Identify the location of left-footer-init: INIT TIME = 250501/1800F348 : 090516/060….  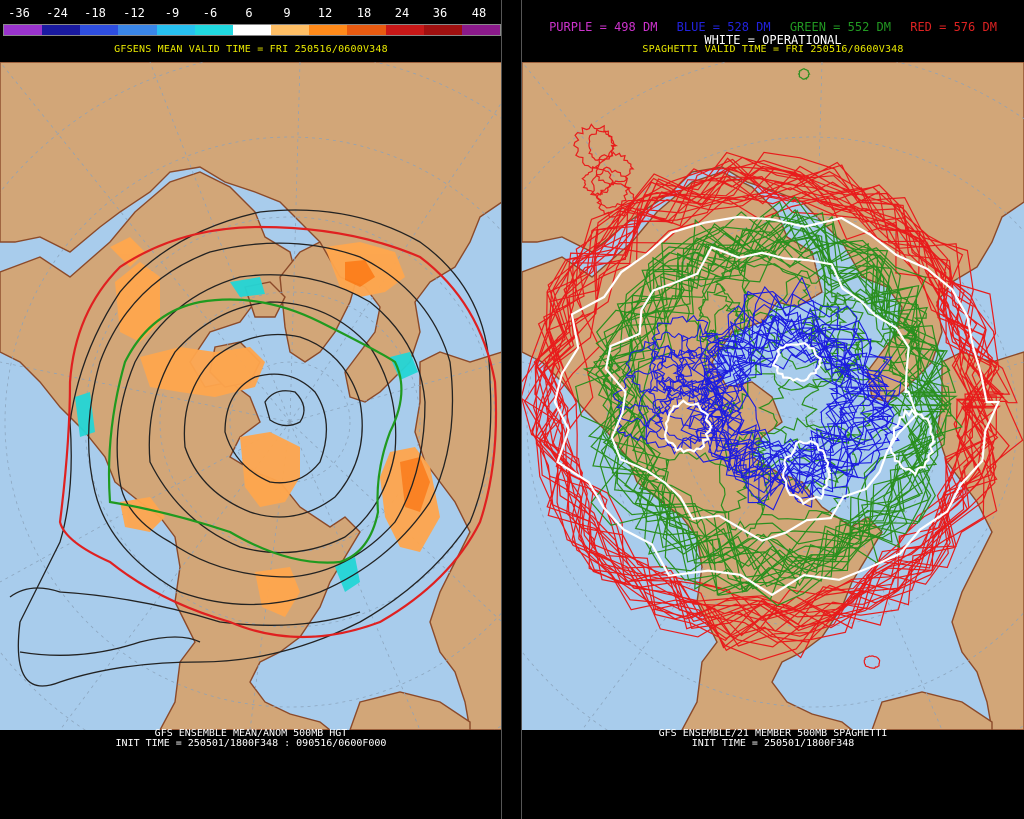
(251, 743).